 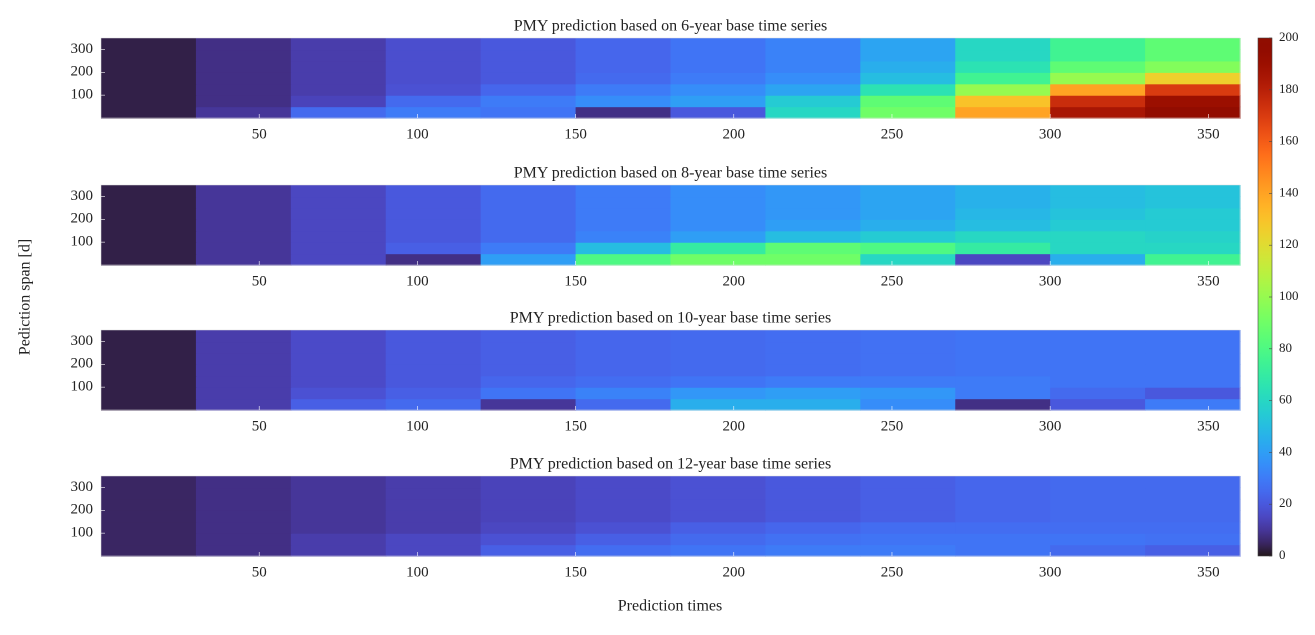 I want to click on x-tick-label: 150, so click(x=575, y=281).